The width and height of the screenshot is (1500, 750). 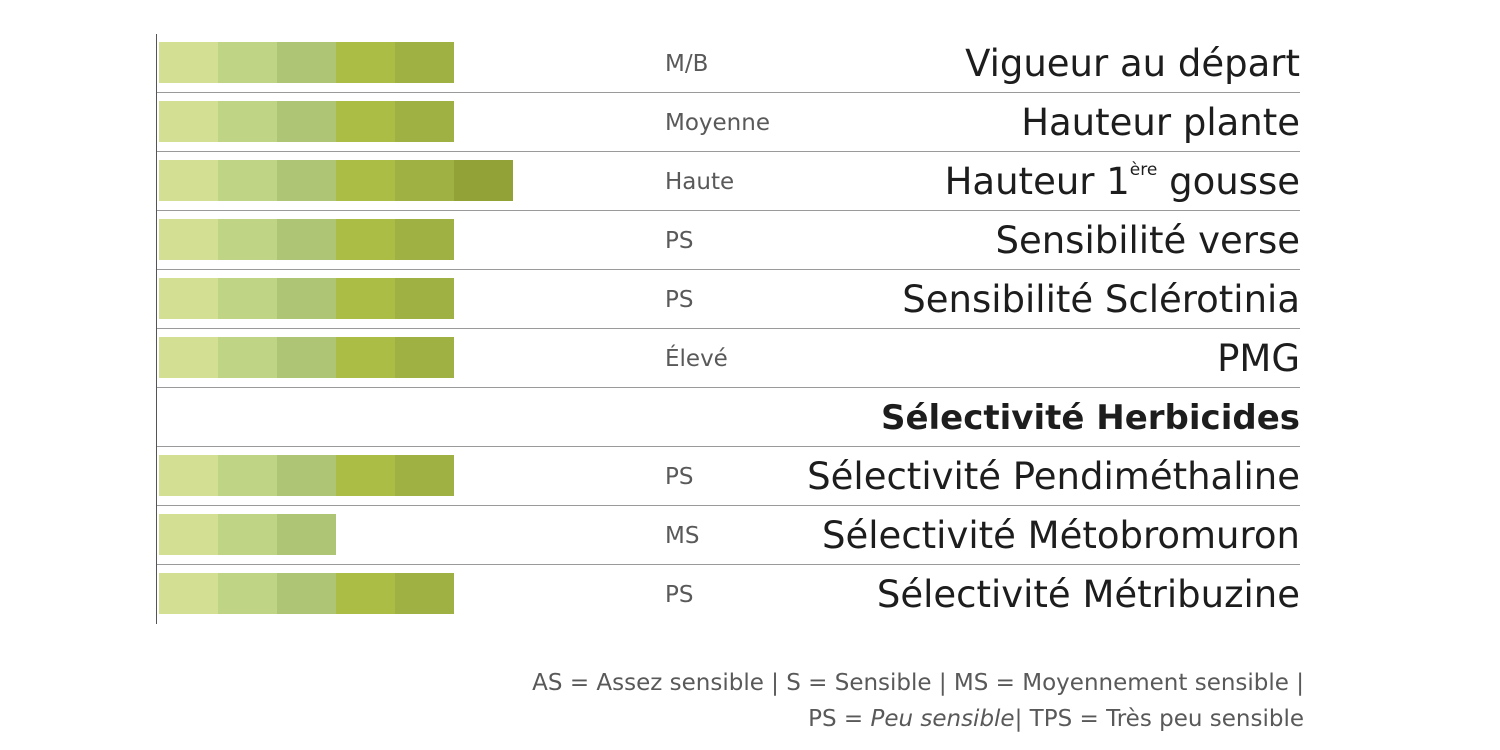 I want to click on legend-line-2-prefix: PS =, so click(x=839, y=719).